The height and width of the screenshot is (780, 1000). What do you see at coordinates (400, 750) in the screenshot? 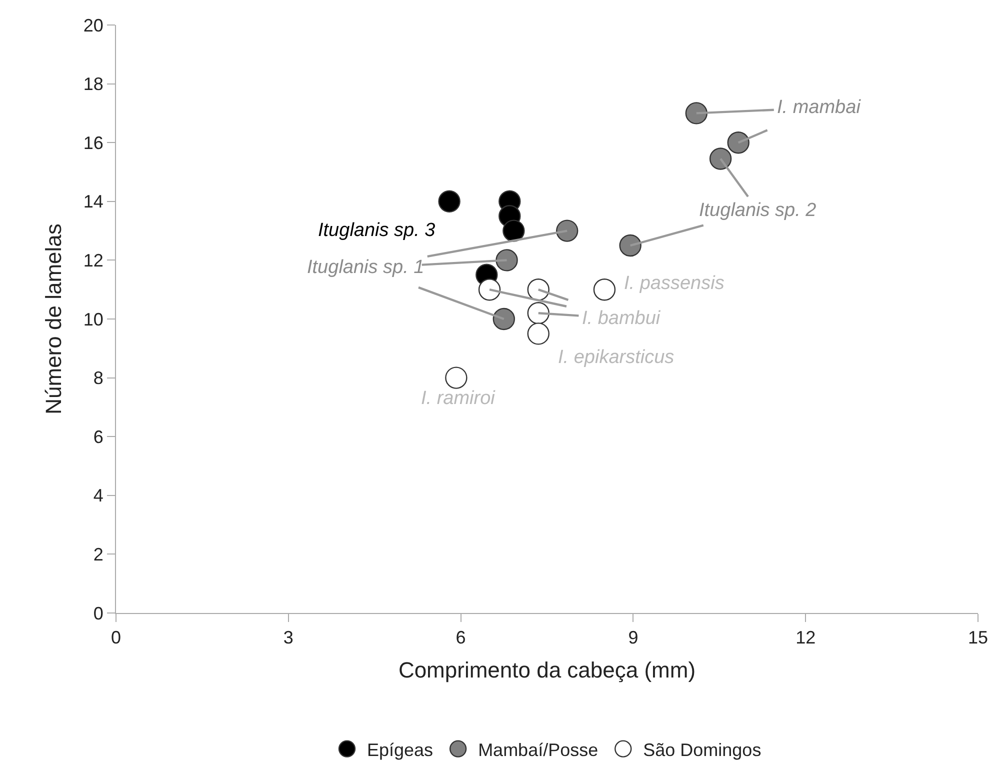
I see `legend-label: Epígeas` at bounding box center [400, 750].